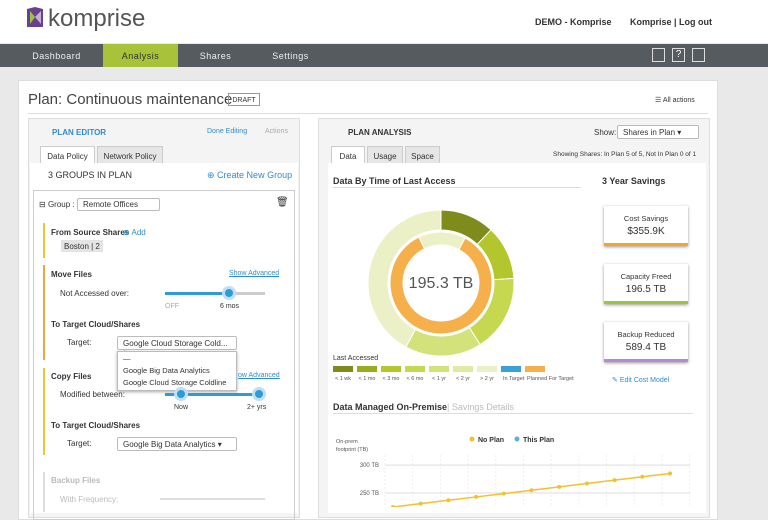 Image resolution: width=768 pixels, height=520 pixels. Describe the element at coordinates (138, 232) in the screenshot. I see `add-text: Add` at that location.